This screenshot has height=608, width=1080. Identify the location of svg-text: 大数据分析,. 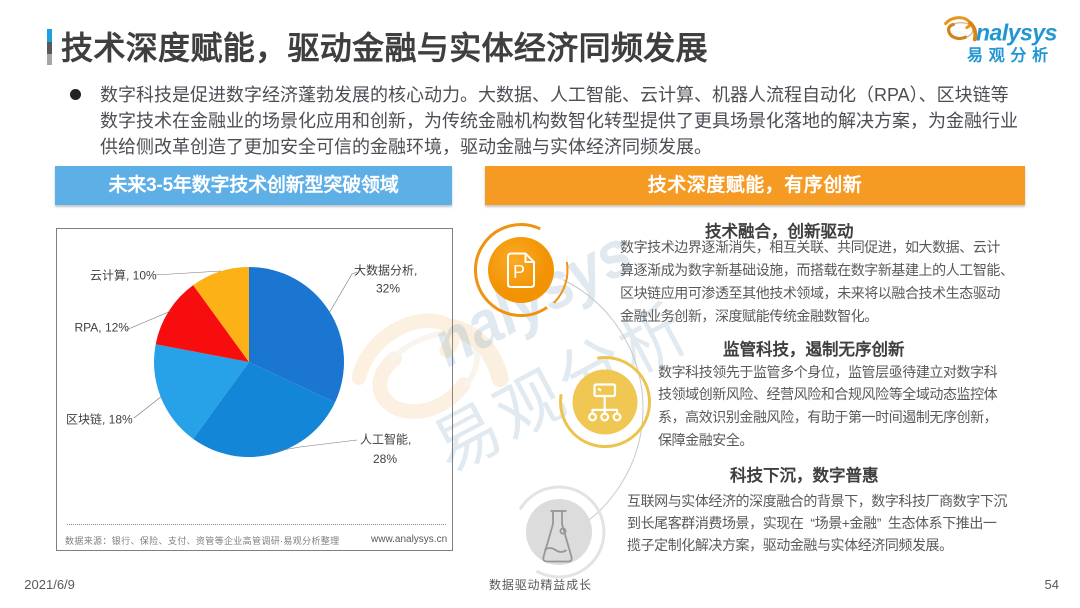
(385, 270).